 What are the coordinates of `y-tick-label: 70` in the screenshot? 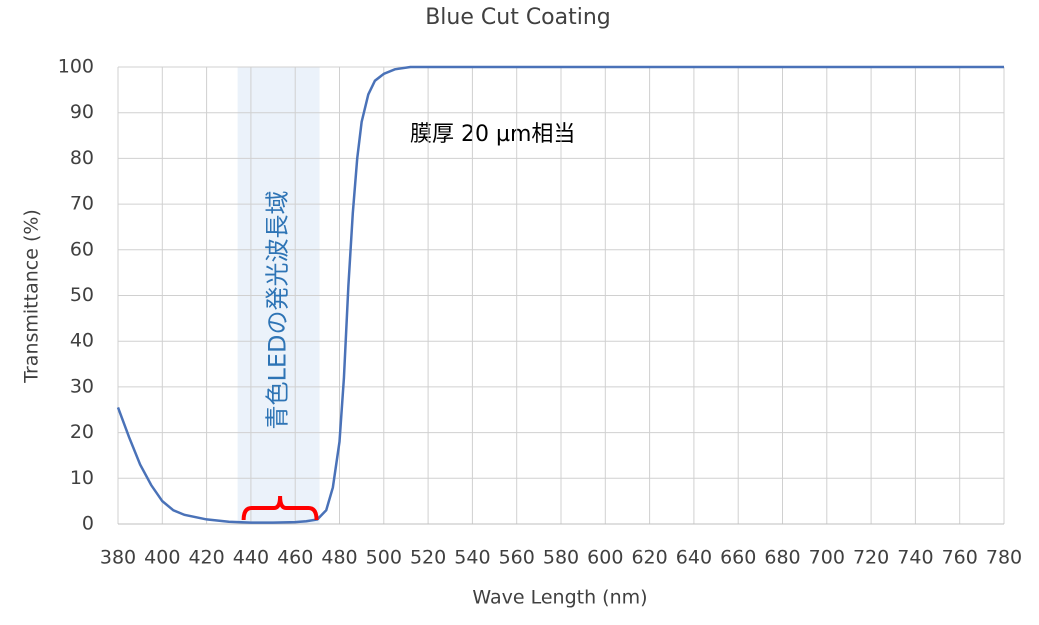 It's located at (82, 204).